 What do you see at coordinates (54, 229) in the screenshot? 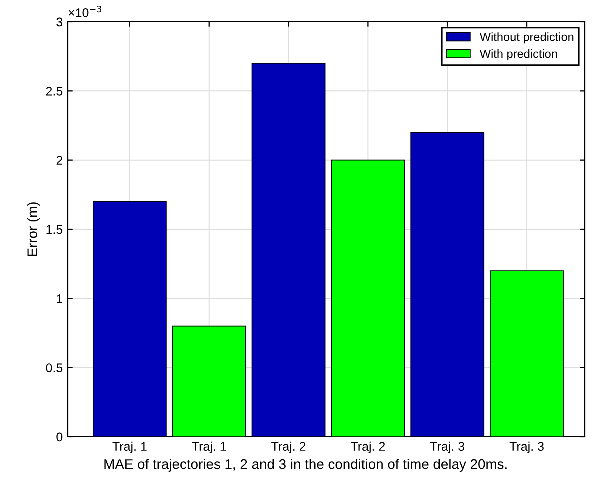
I see `y-tick-label: 1.5` at bounding box center [54, 229].